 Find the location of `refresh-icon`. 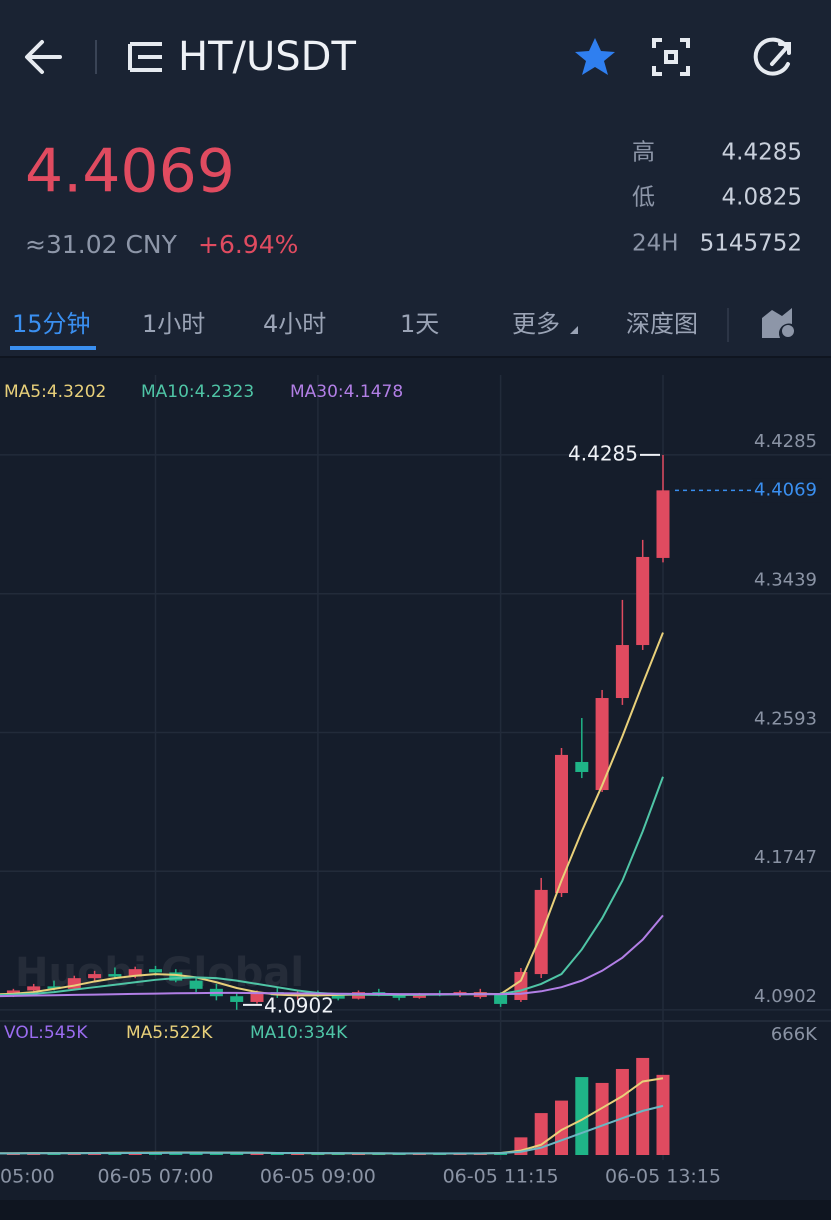

refresh-icon is located at coordinates (772, 56).